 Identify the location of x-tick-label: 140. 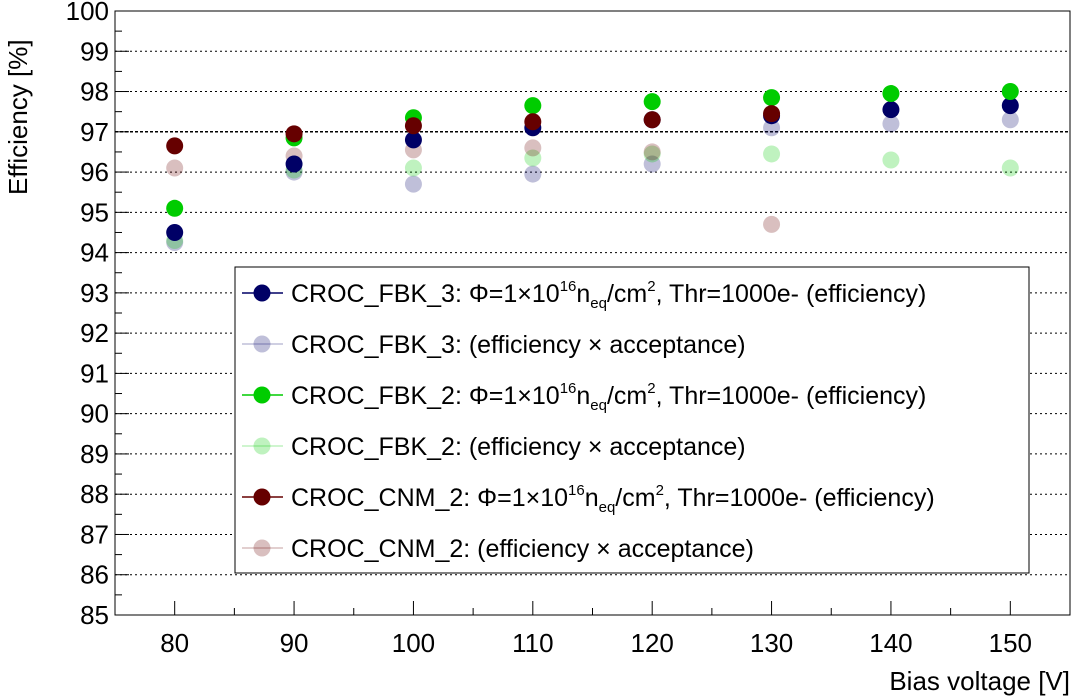
(890, 643).